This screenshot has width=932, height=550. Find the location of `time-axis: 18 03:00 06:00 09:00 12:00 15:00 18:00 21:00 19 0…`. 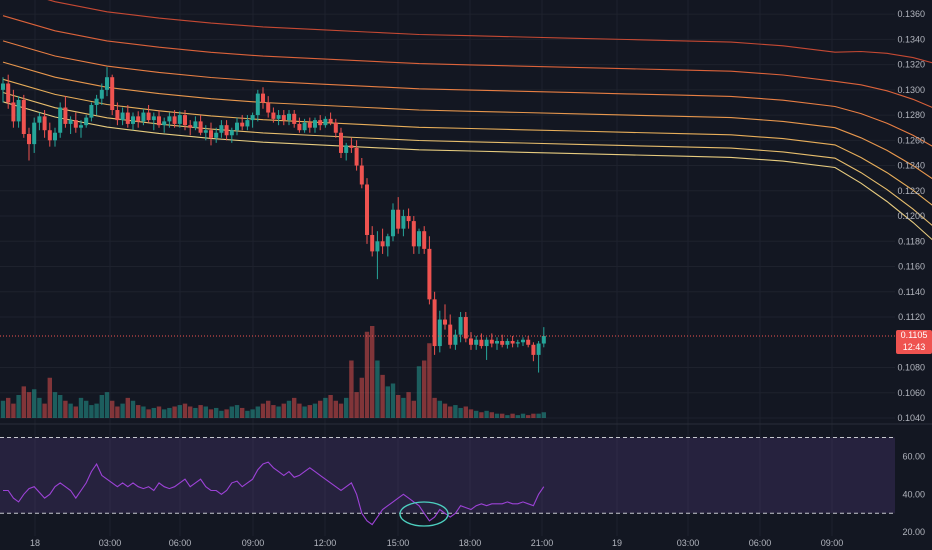

time-axis: 18 03:00 06:00 09:00 12:00 15:00 18:00 21:00 19 0… is located at coordinates (436, 543).